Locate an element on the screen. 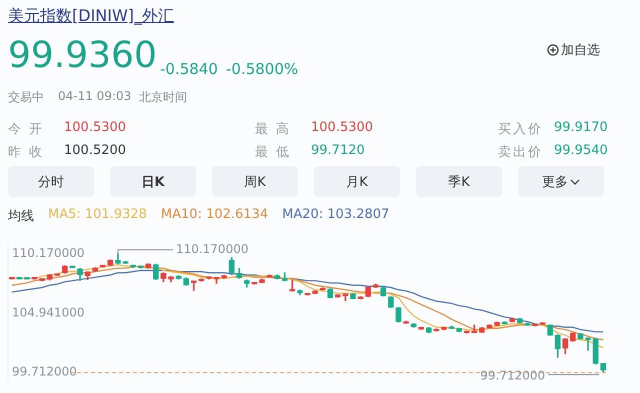 This screenshot has width=640, height=393. y-tick-label: 104.941000 is located at coordinates (48, 312).